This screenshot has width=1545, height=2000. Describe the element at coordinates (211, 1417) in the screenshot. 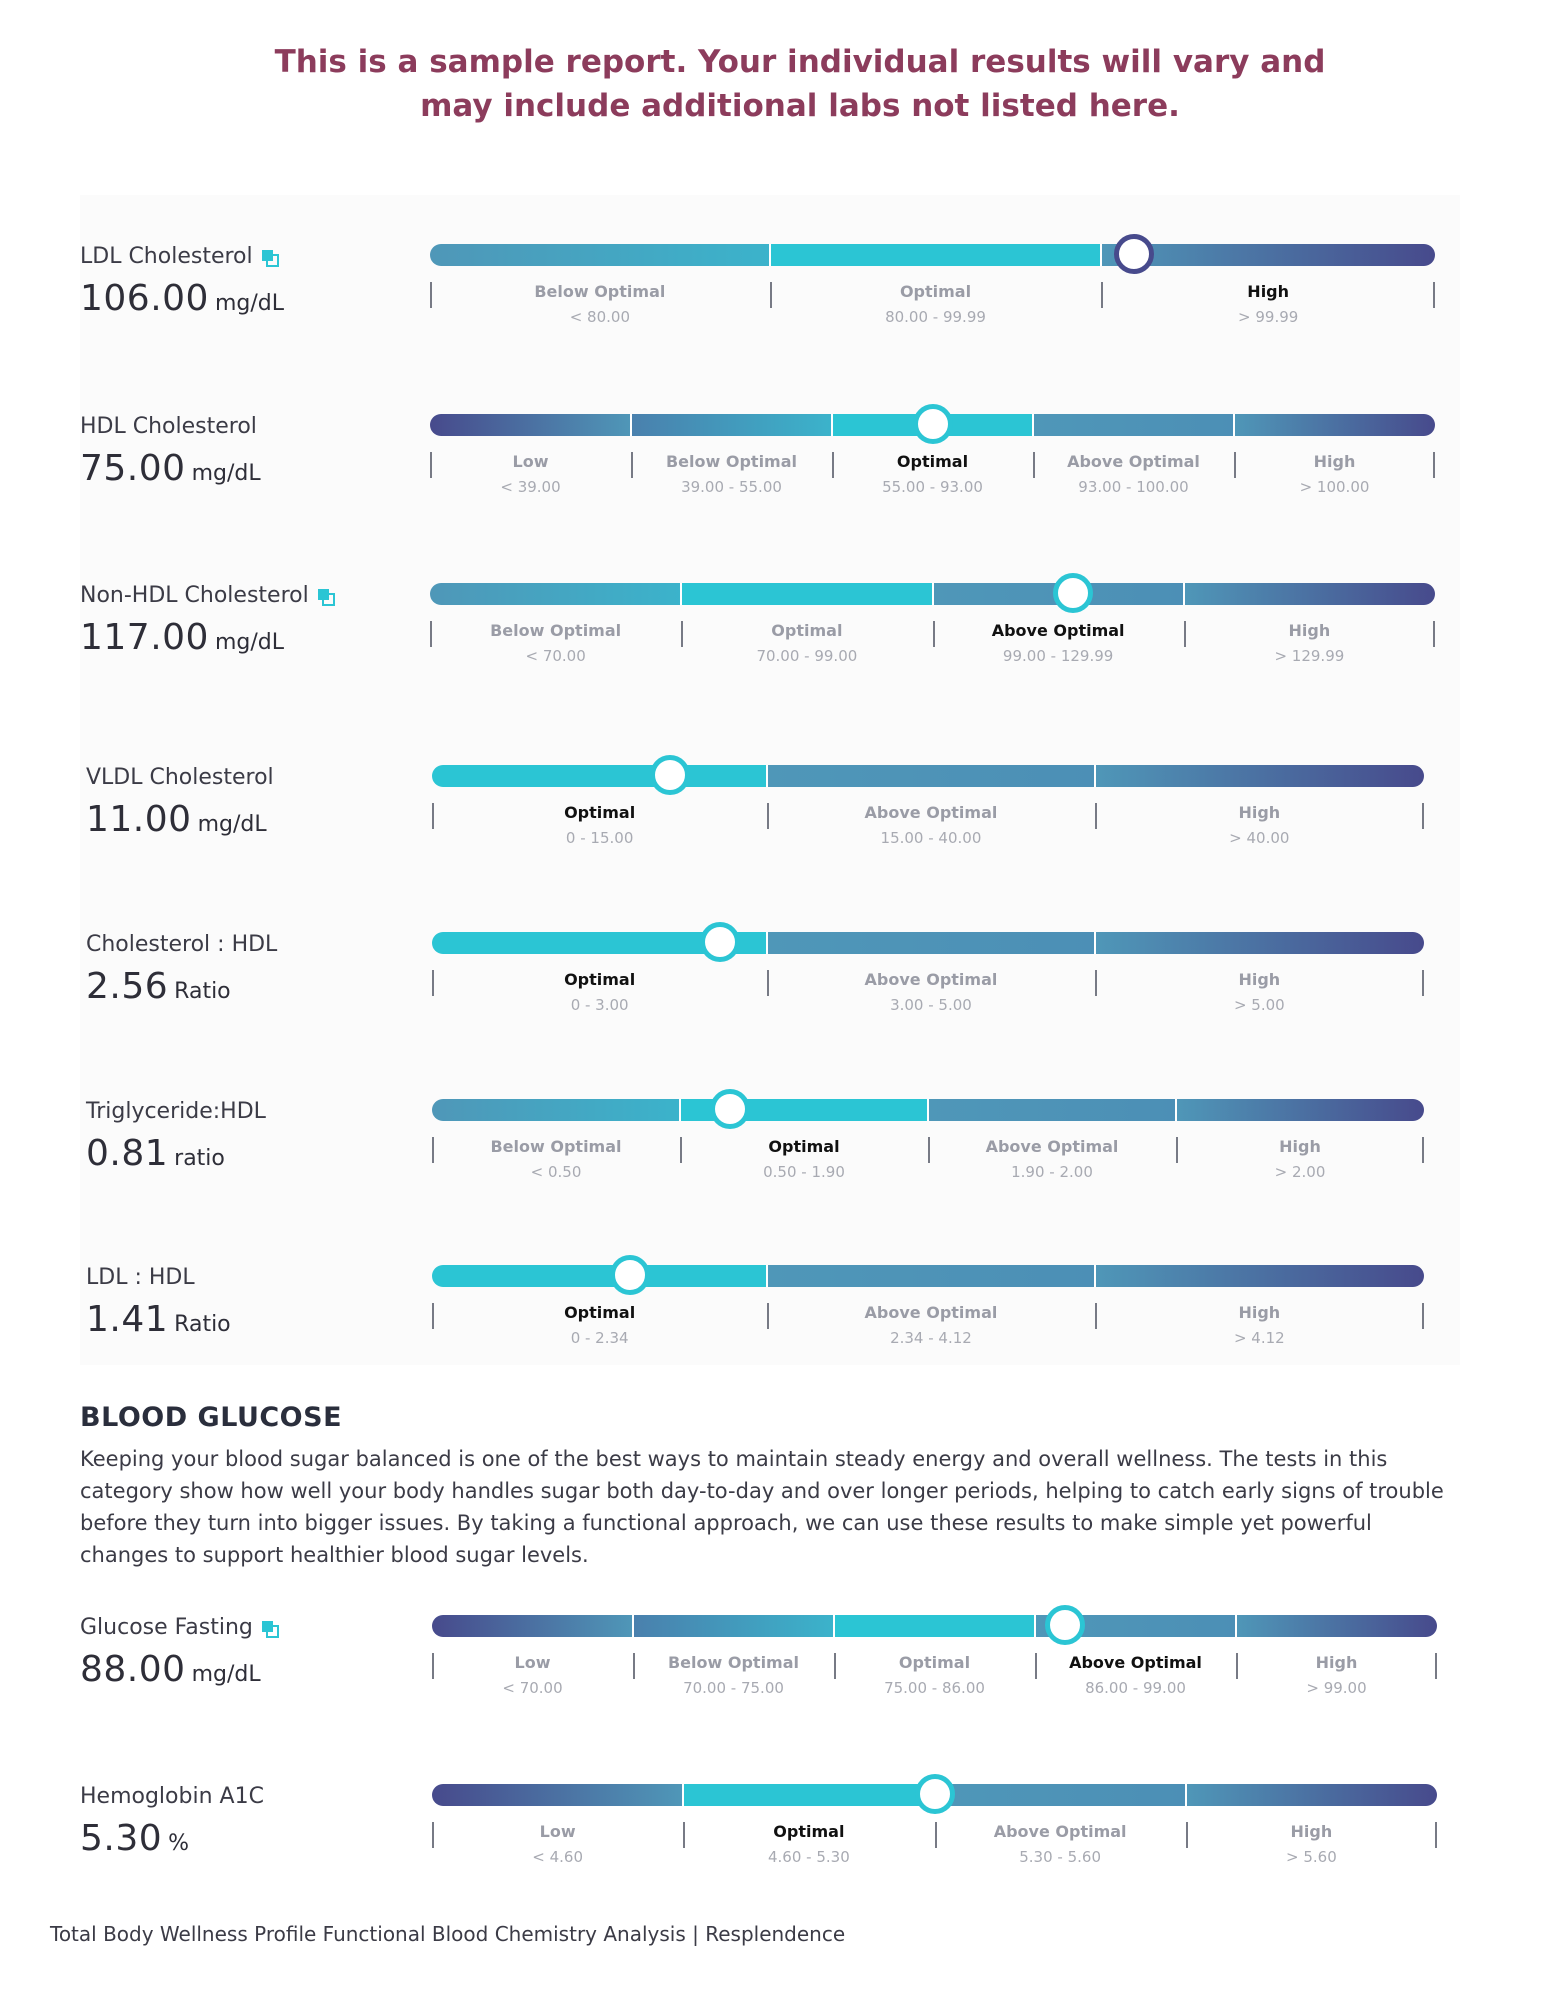

I see `section-title-blood-glucose: BLOOD GLUCOSE` at that location.